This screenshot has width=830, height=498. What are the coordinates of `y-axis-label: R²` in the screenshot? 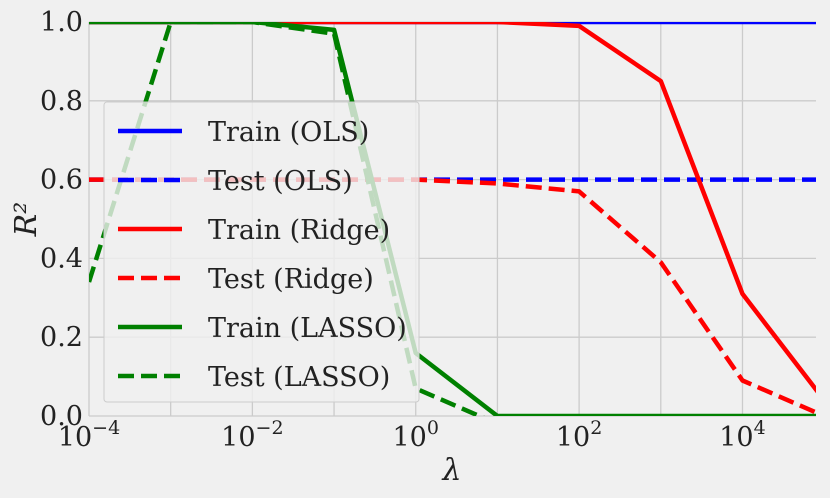 It's located at (26, 220).